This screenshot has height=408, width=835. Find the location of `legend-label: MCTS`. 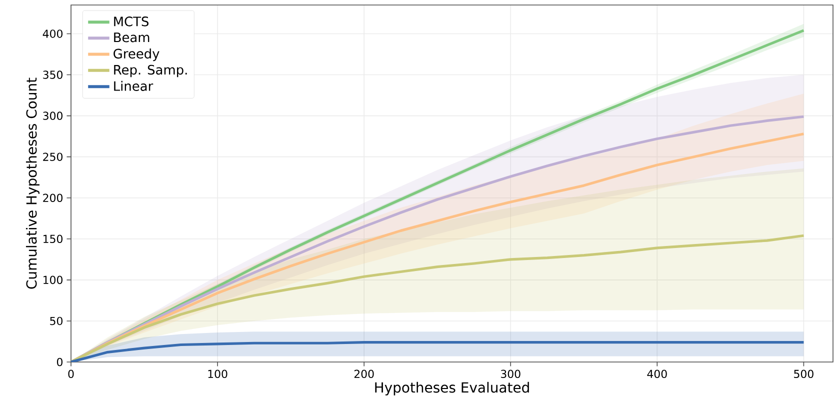

legend-label: MCTS is located at coordinates (131, 21).